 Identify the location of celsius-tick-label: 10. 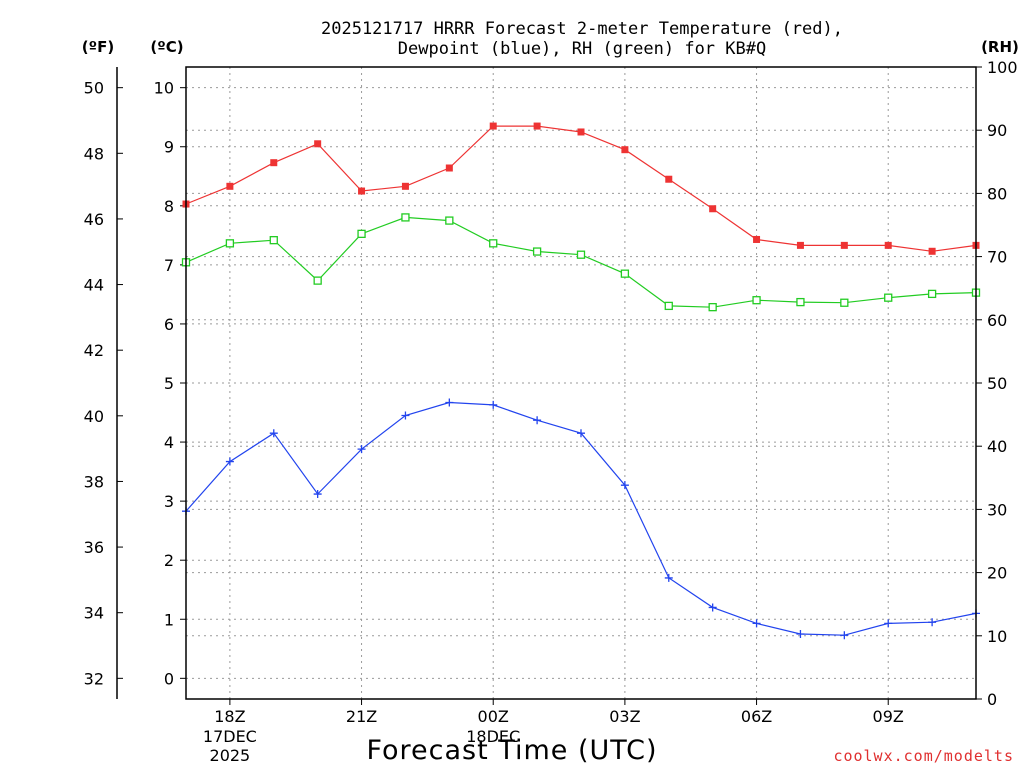
(164, 88).